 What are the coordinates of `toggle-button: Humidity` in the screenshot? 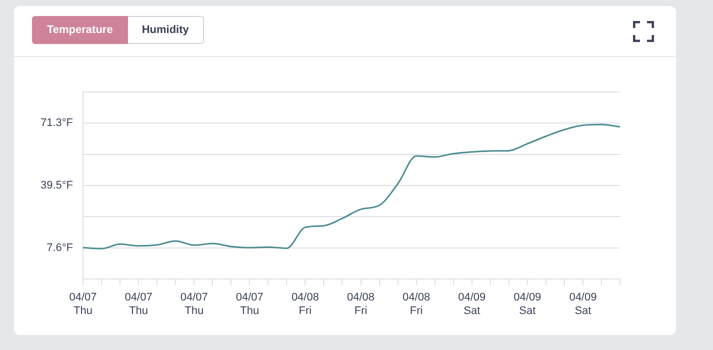 It's located at (166, 30).